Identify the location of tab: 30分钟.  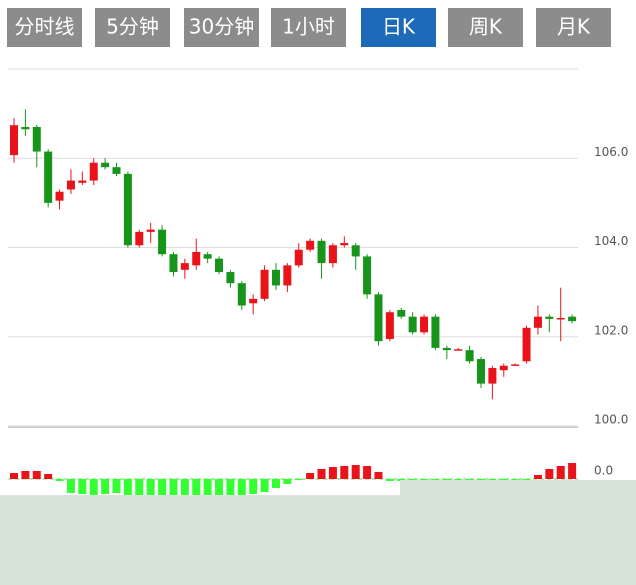
(221, 27).